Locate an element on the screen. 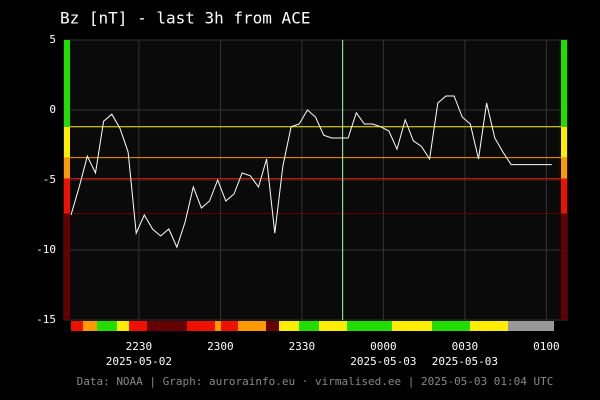 This screenshot has width=600, height=400. x-tick-label: 0030 is located at coordinates (465, 346).